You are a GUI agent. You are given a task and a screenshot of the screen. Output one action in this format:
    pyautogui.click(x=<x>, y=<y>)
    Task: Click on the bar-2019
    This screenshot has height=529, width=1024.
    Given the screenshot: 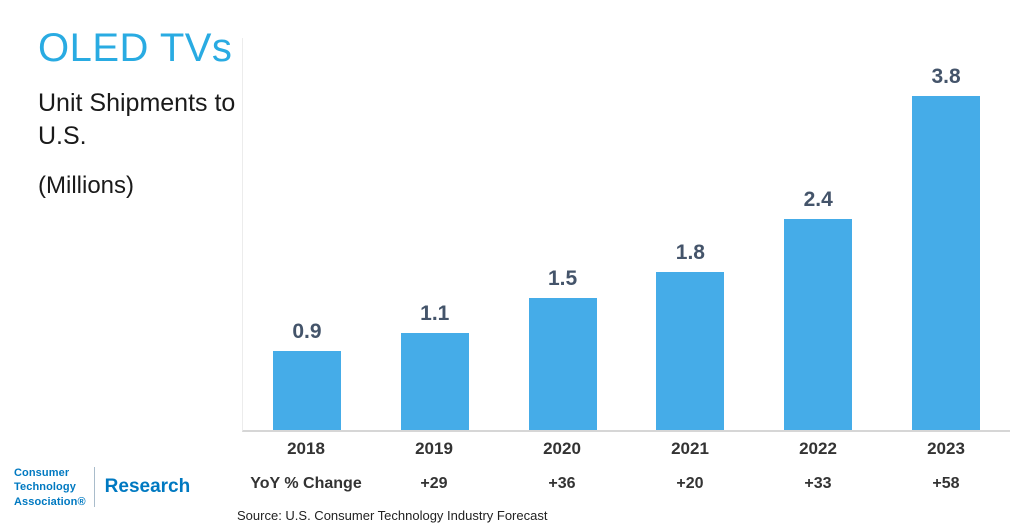 What is the action you would take?
    pyautogui.click(x=434, y=381)
    